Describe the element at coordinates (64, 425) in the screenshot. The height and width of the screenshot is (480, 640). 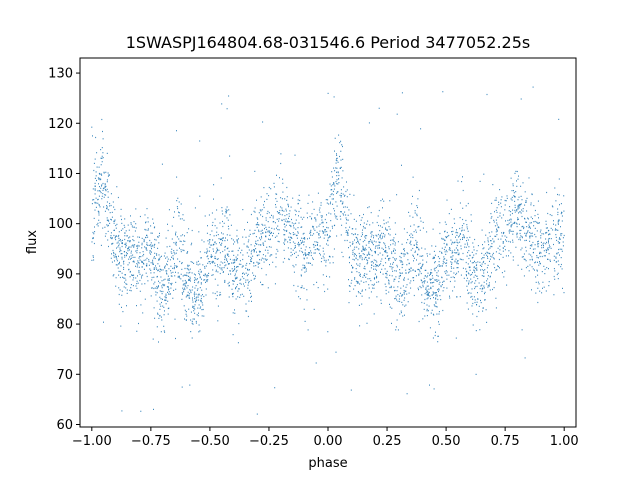
I see `y-tick-label: 60` at that location.